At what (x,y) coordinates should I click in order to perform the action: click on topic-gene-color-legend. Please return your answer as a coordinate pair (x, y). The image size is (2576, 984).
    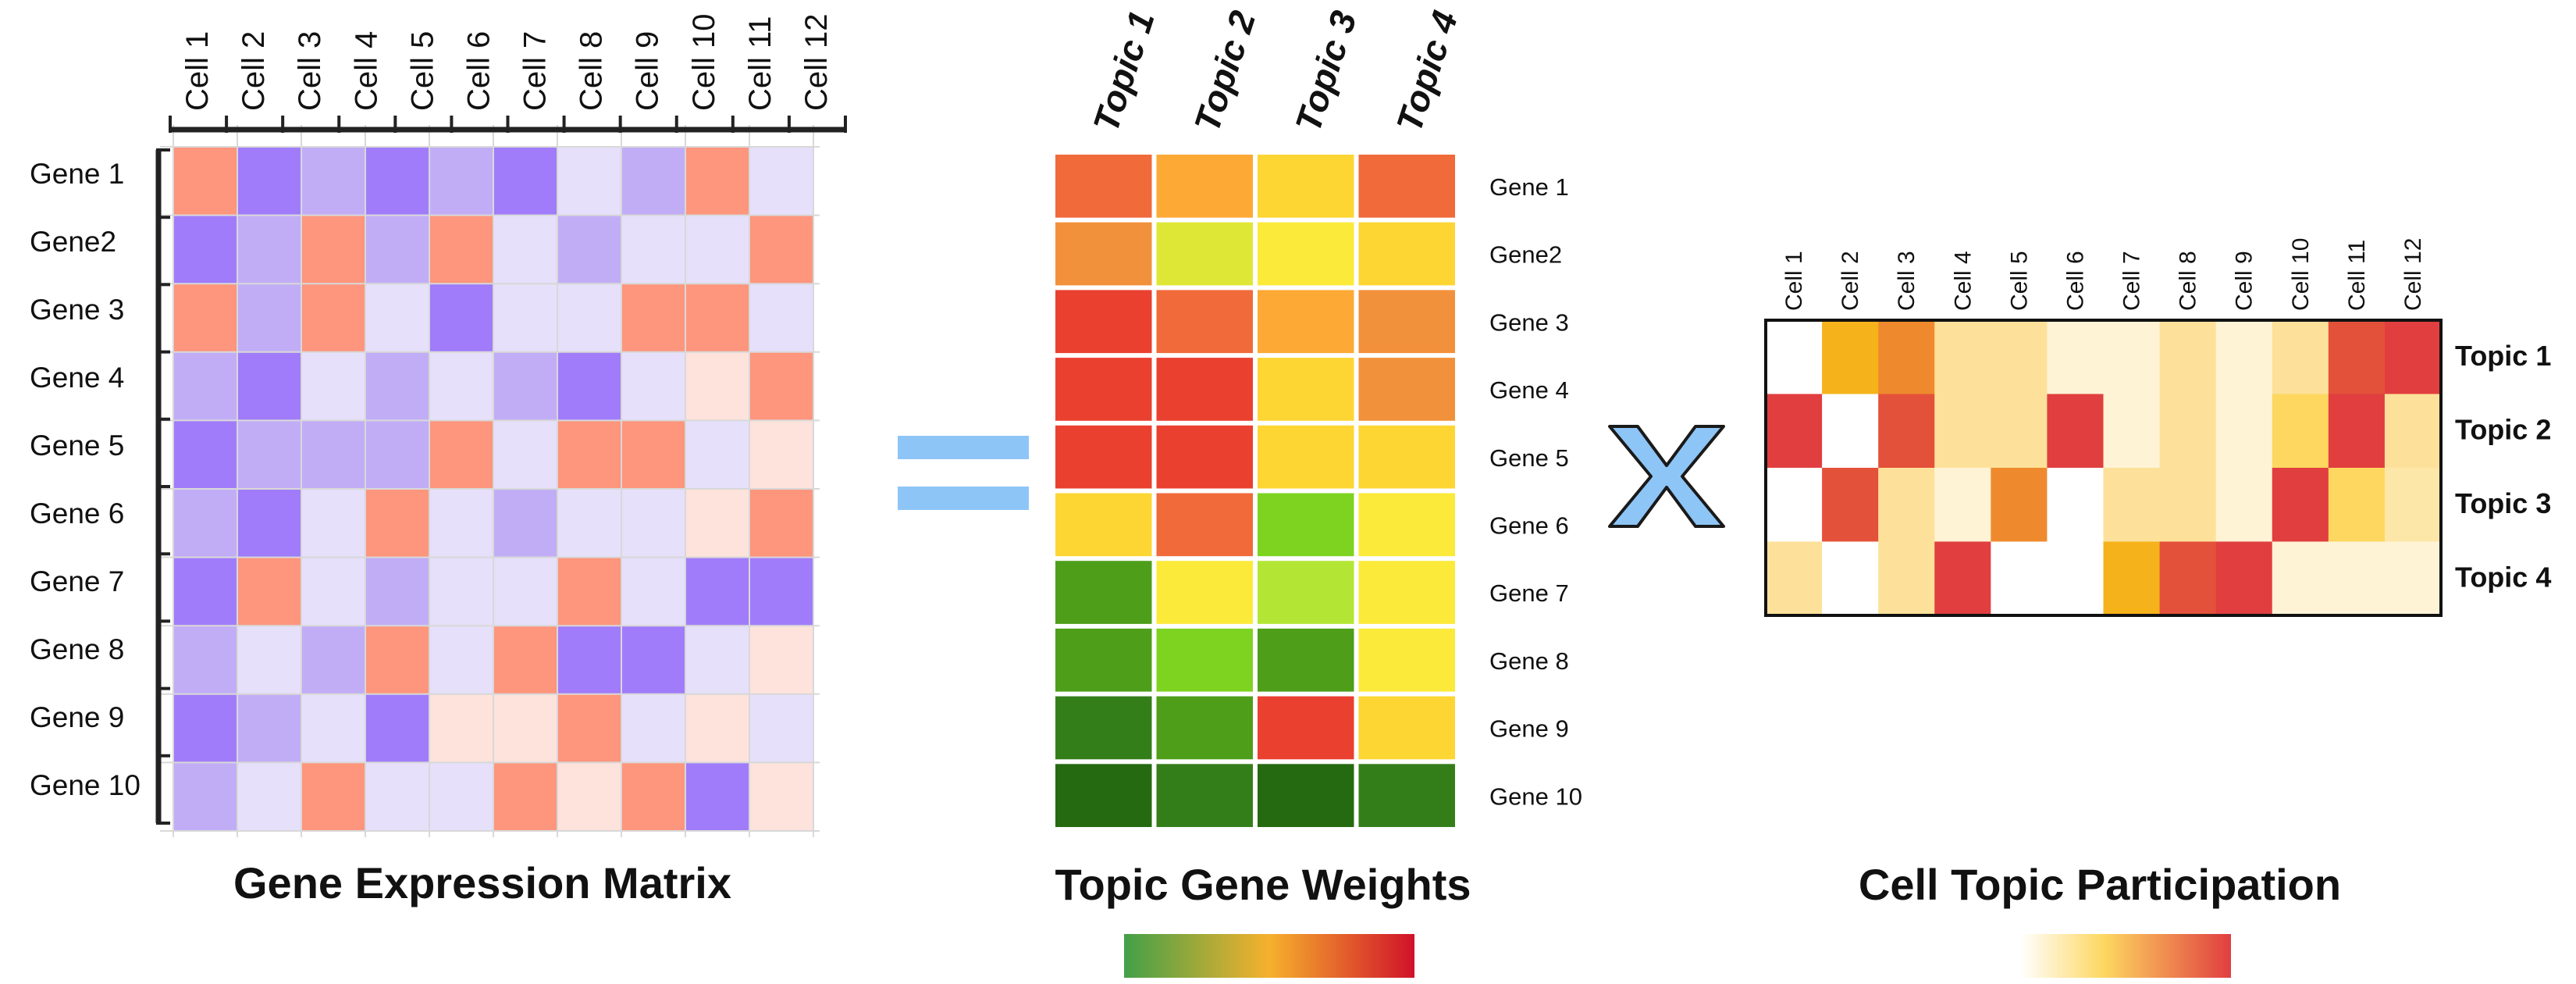
    Looking at the image, I should click on (1269, 956).